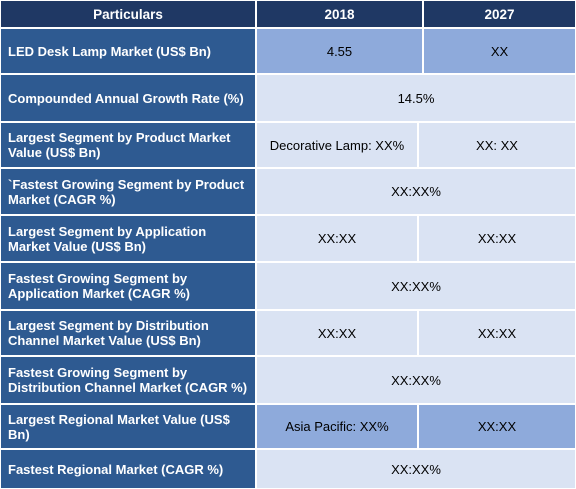 Image resolution: width=576 pixels, height=489 pixels. What do you see at coordinates (128, 14) in the screenshot?
I see `header-particulars: Particulars` at bounding box center [128, 14].